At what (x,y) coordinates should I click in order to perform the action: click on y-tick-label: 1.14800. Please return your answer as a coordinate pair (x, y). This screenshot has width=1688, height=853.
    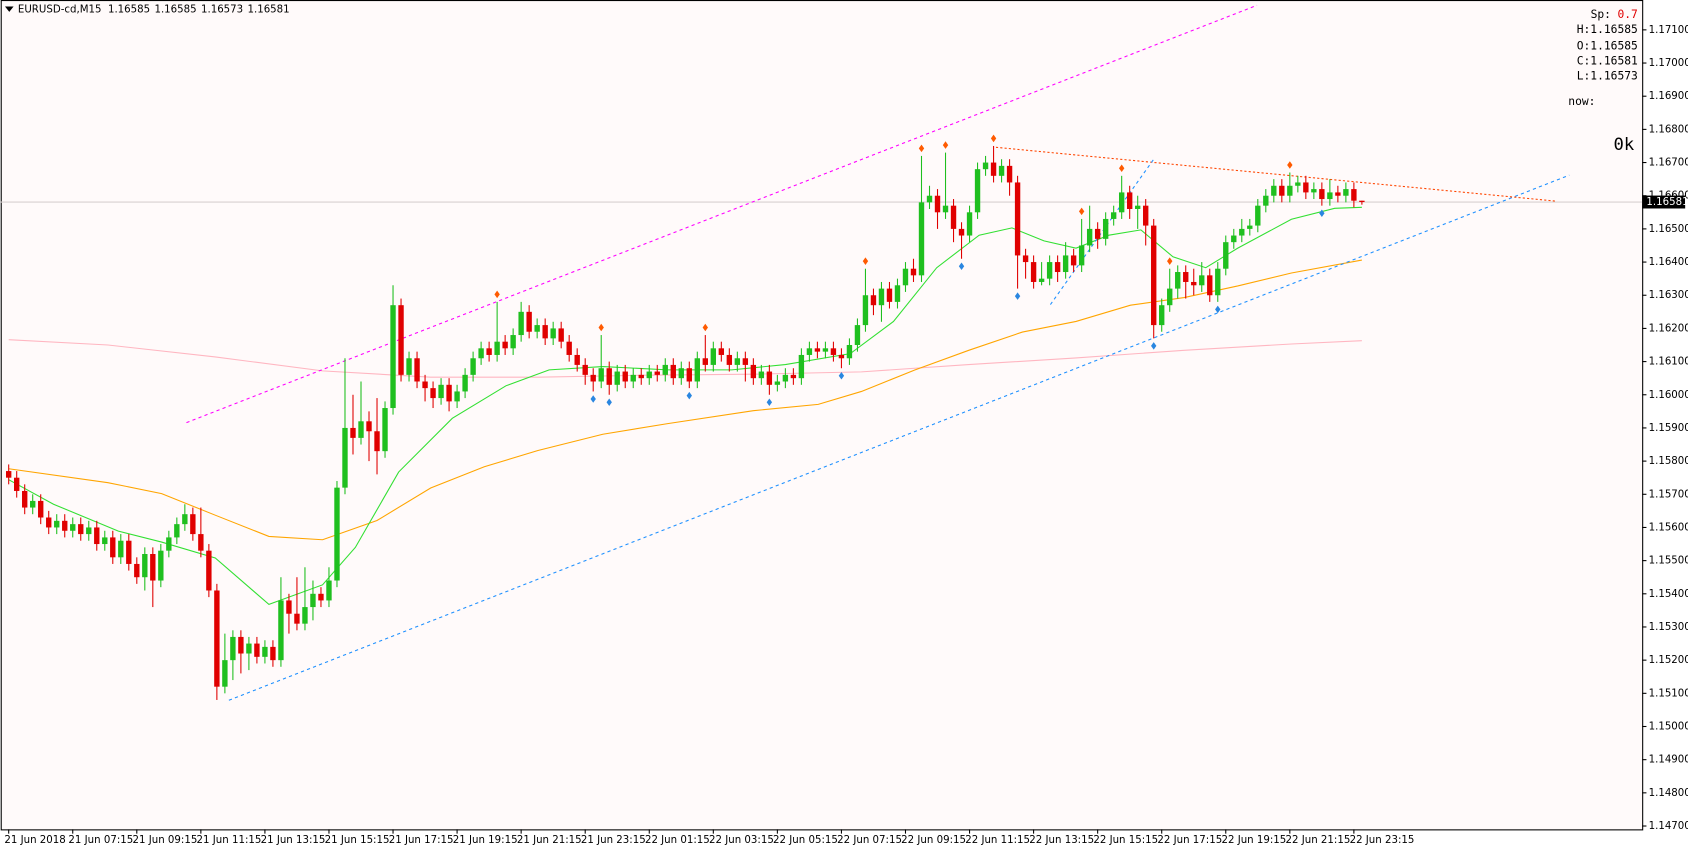
    Looking at the image, I should click on (1668, 793).